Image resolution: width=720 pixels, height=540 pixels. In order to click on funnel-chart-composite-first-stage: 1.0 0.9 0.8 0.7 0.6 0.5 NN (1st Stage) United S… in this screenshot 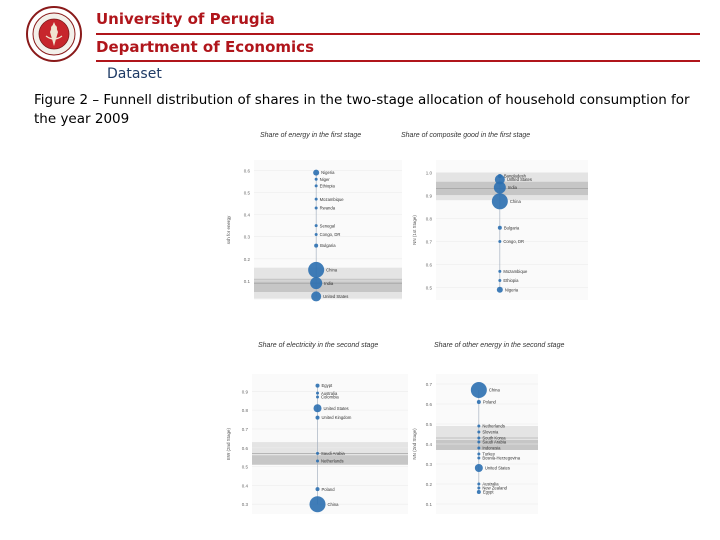, I will do `click(500, 230)`.